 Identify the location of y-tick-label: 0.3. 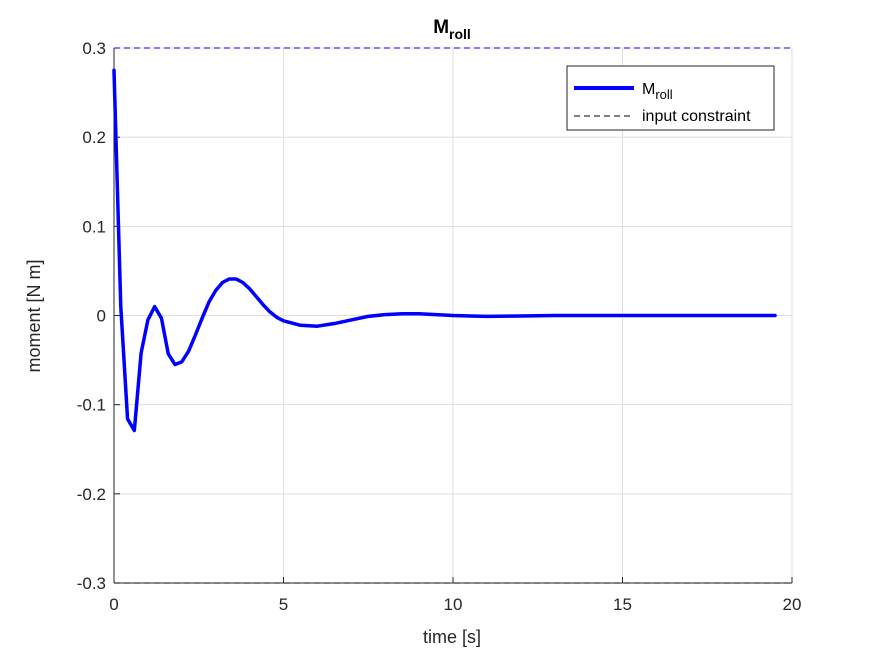
(94, 48).